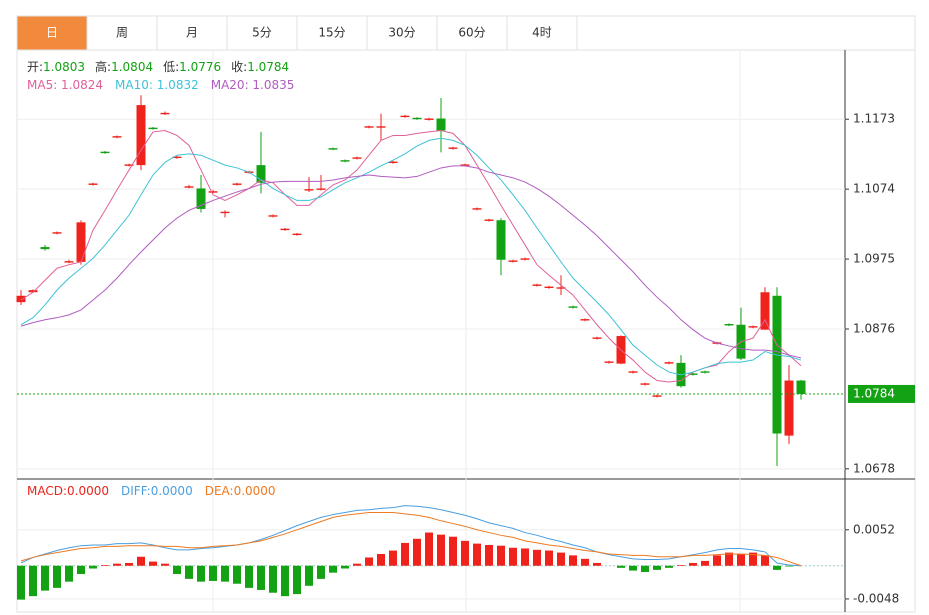 The height and width of the screenshot is (615, 929). What do you see at coordinates (151, 491) in the screenshot?
I see `macd-legend: MACD:0.0000 DIFF:0.0000 DEA:0.0000` at bounding box center [151, 491].